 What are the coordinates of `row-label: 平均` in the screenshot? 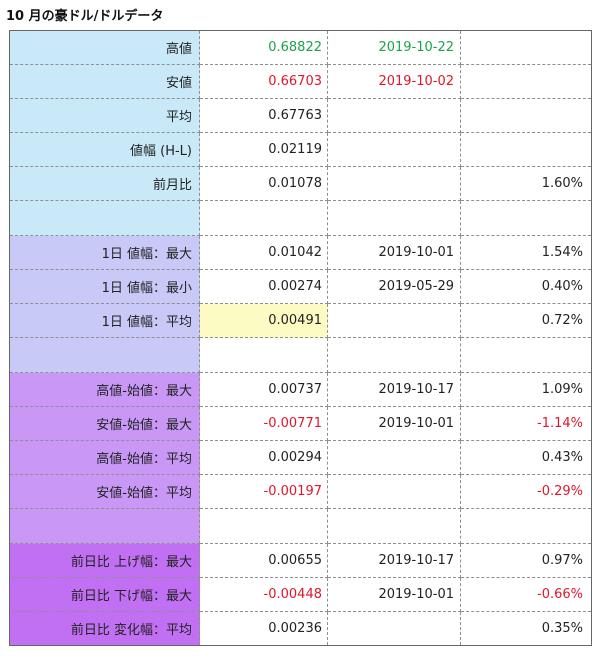 It's located at (104, 115).